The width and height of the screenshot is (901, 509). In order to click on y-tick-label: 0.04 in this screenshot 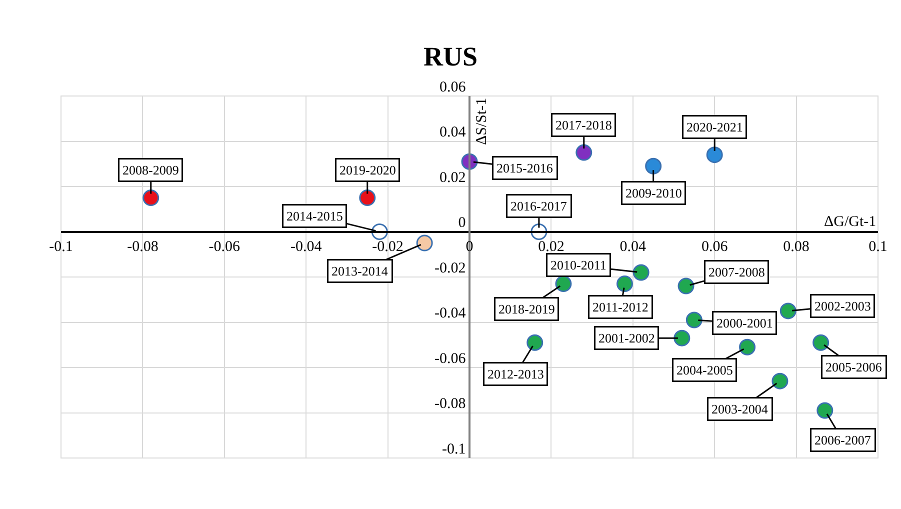, I will do `click(453, 132)`.